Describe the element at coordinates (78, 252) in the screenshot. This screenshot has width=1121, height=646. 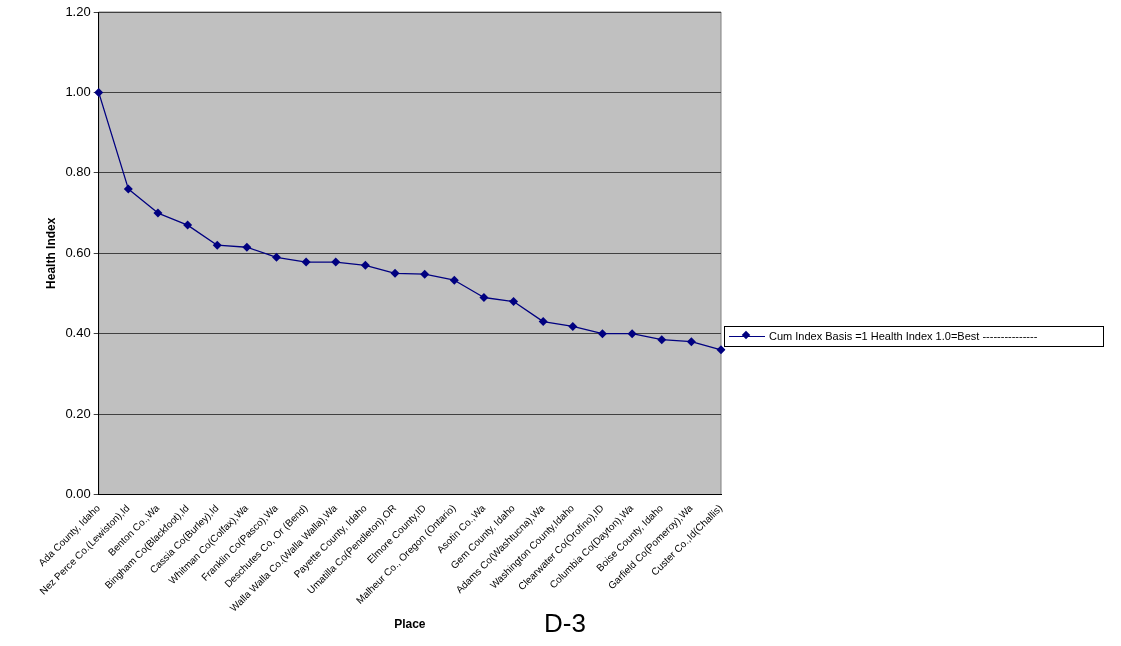
I see `y-tick-label: 0.60` at that location.